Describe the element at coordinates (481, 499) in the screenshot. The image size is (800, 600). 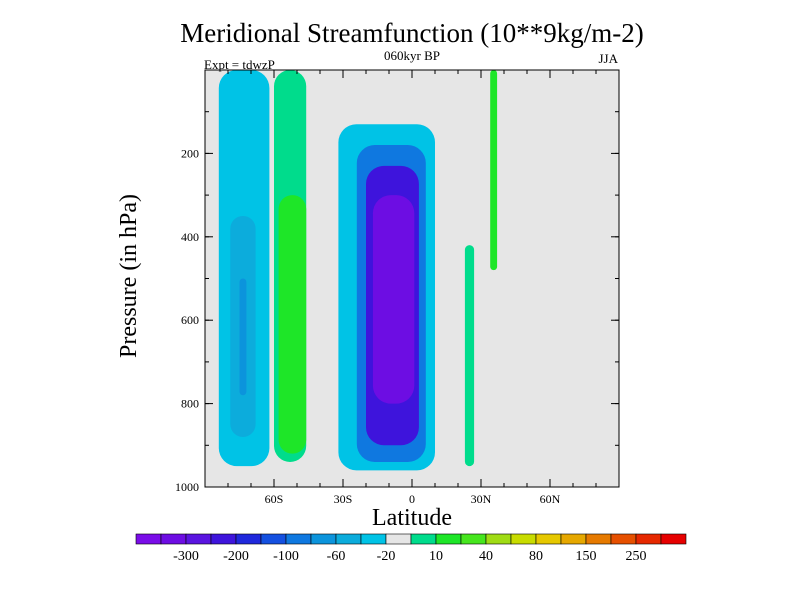
I see `x-tick-label: 30N` at that location.